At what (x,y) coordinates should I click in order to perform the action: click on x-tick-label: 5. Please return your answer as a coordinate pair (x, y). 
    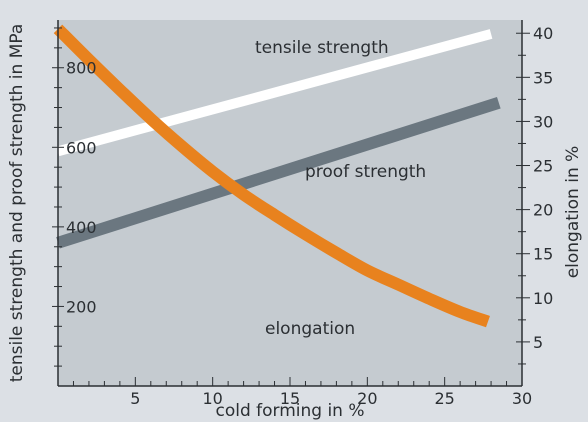
    Looking at the image, I should click on (135, 398).